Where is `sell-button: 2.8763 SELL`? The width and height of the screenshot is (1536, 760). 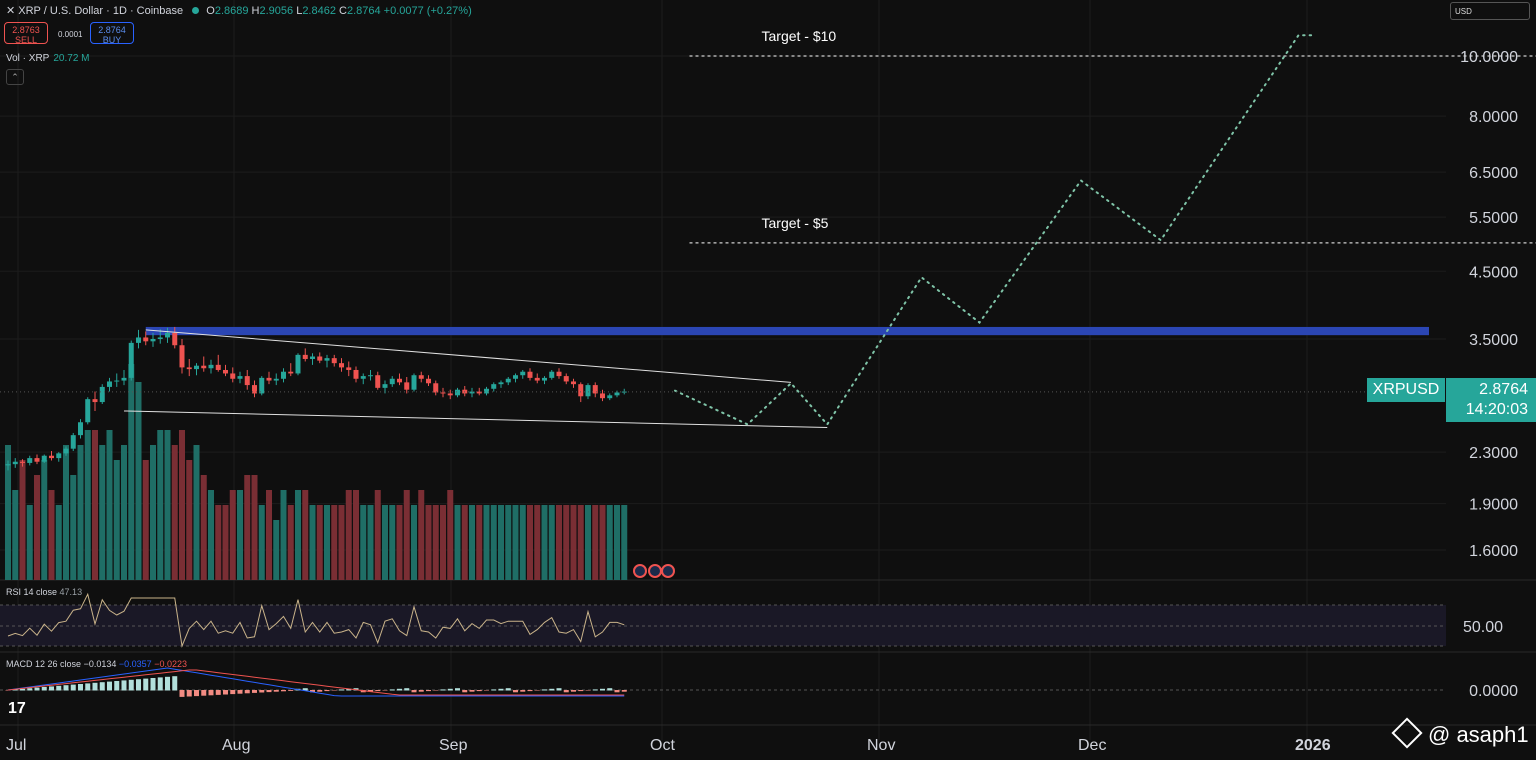
sell-button: 2.8763 SELL is located at coordinates (26, 33).